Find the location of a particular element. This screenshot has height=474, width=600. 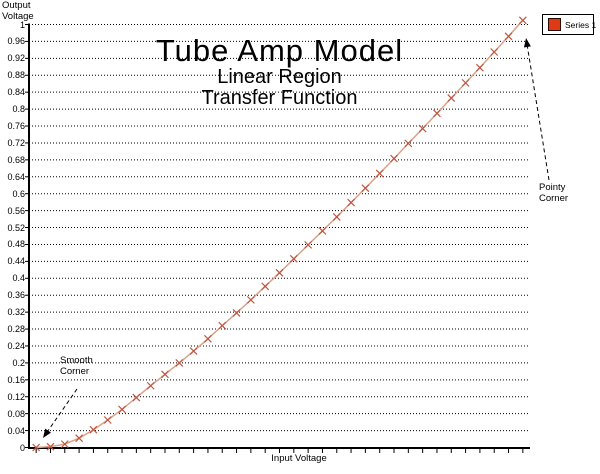

annotation-pointy-corner: Pointy Corner is located at coordinates (554, 193).